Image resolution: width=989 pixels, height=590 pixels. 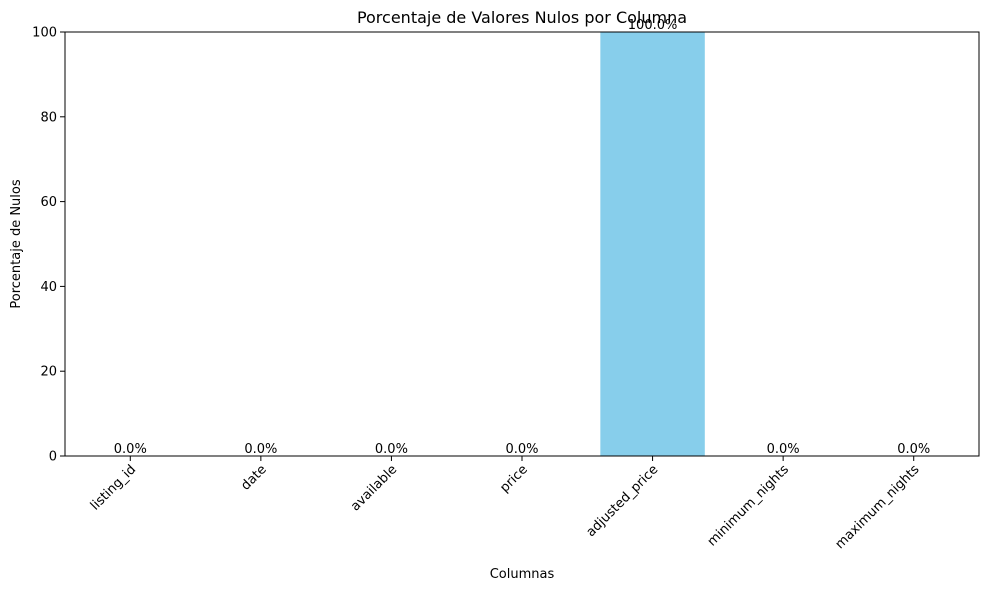 What do you see at coordinates (374, 488) in the screenshot?
I see `x-tick-label-available: available` at bounding box center [374, 488].